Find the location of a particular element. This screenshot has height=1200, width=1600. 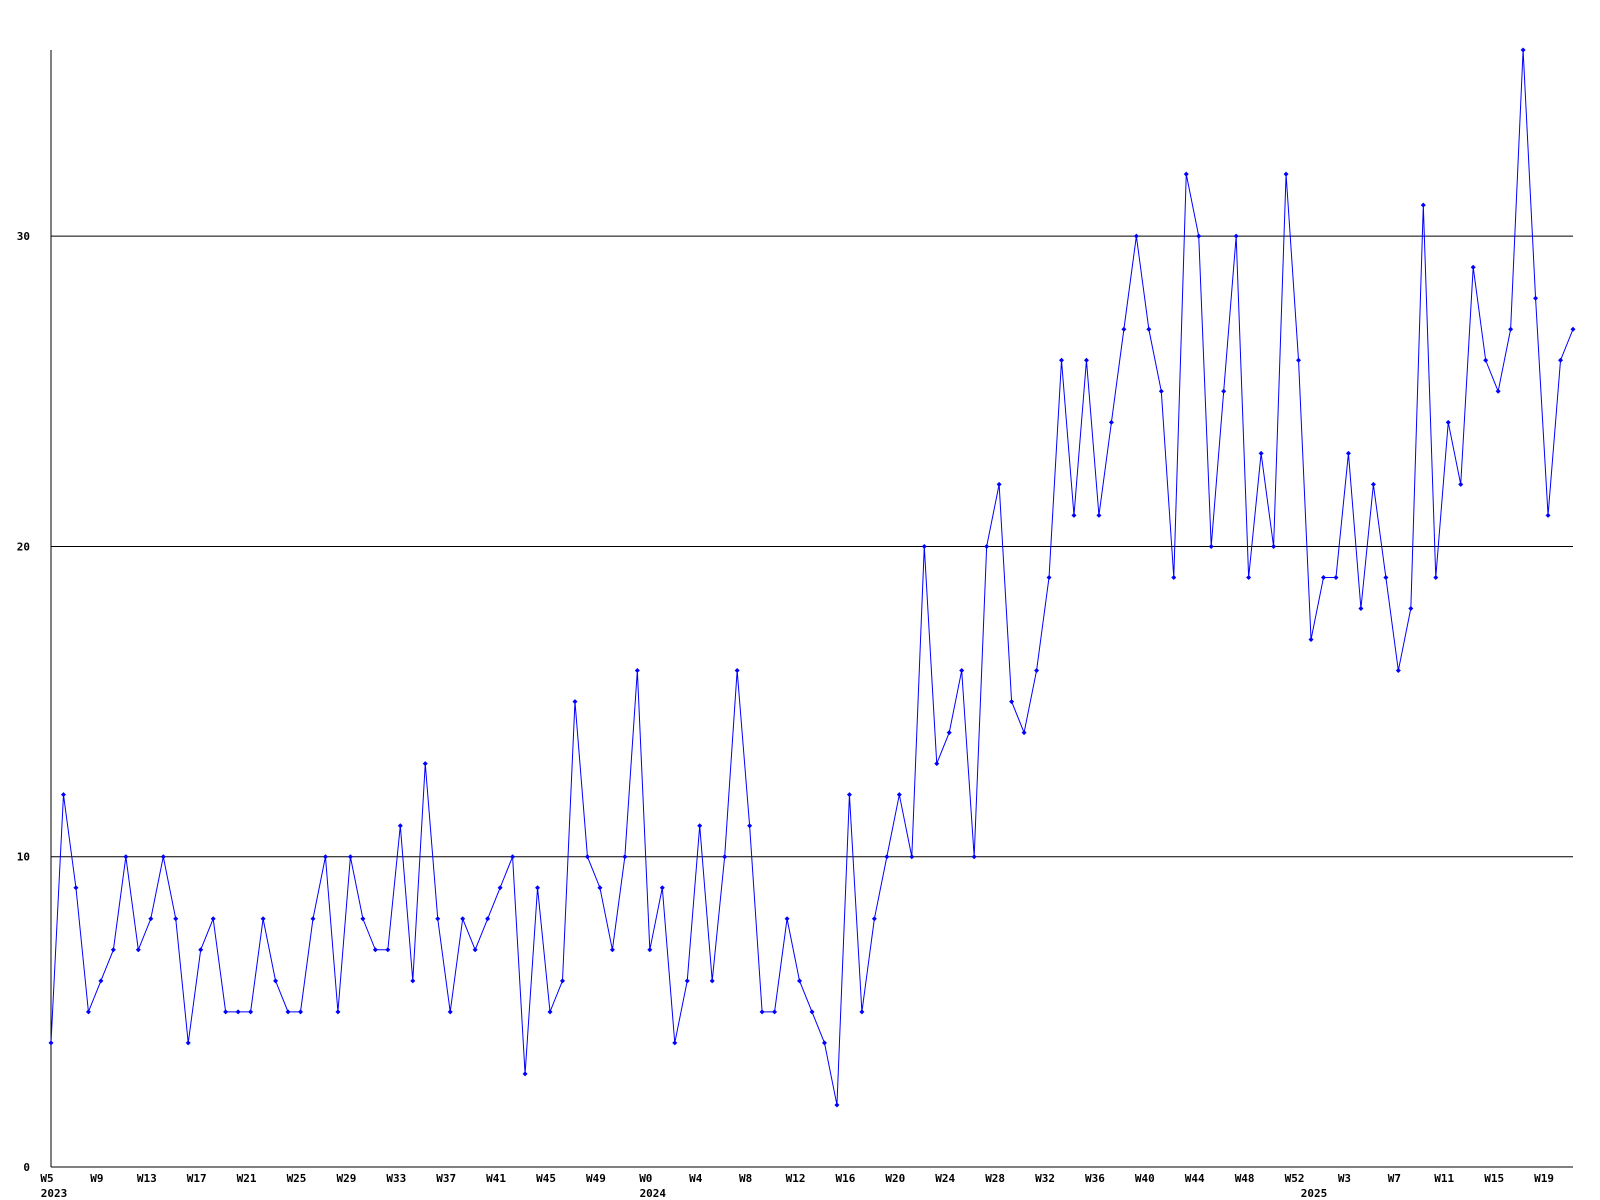

x-tick-label: W12 is located at coordinates (796, 1178).